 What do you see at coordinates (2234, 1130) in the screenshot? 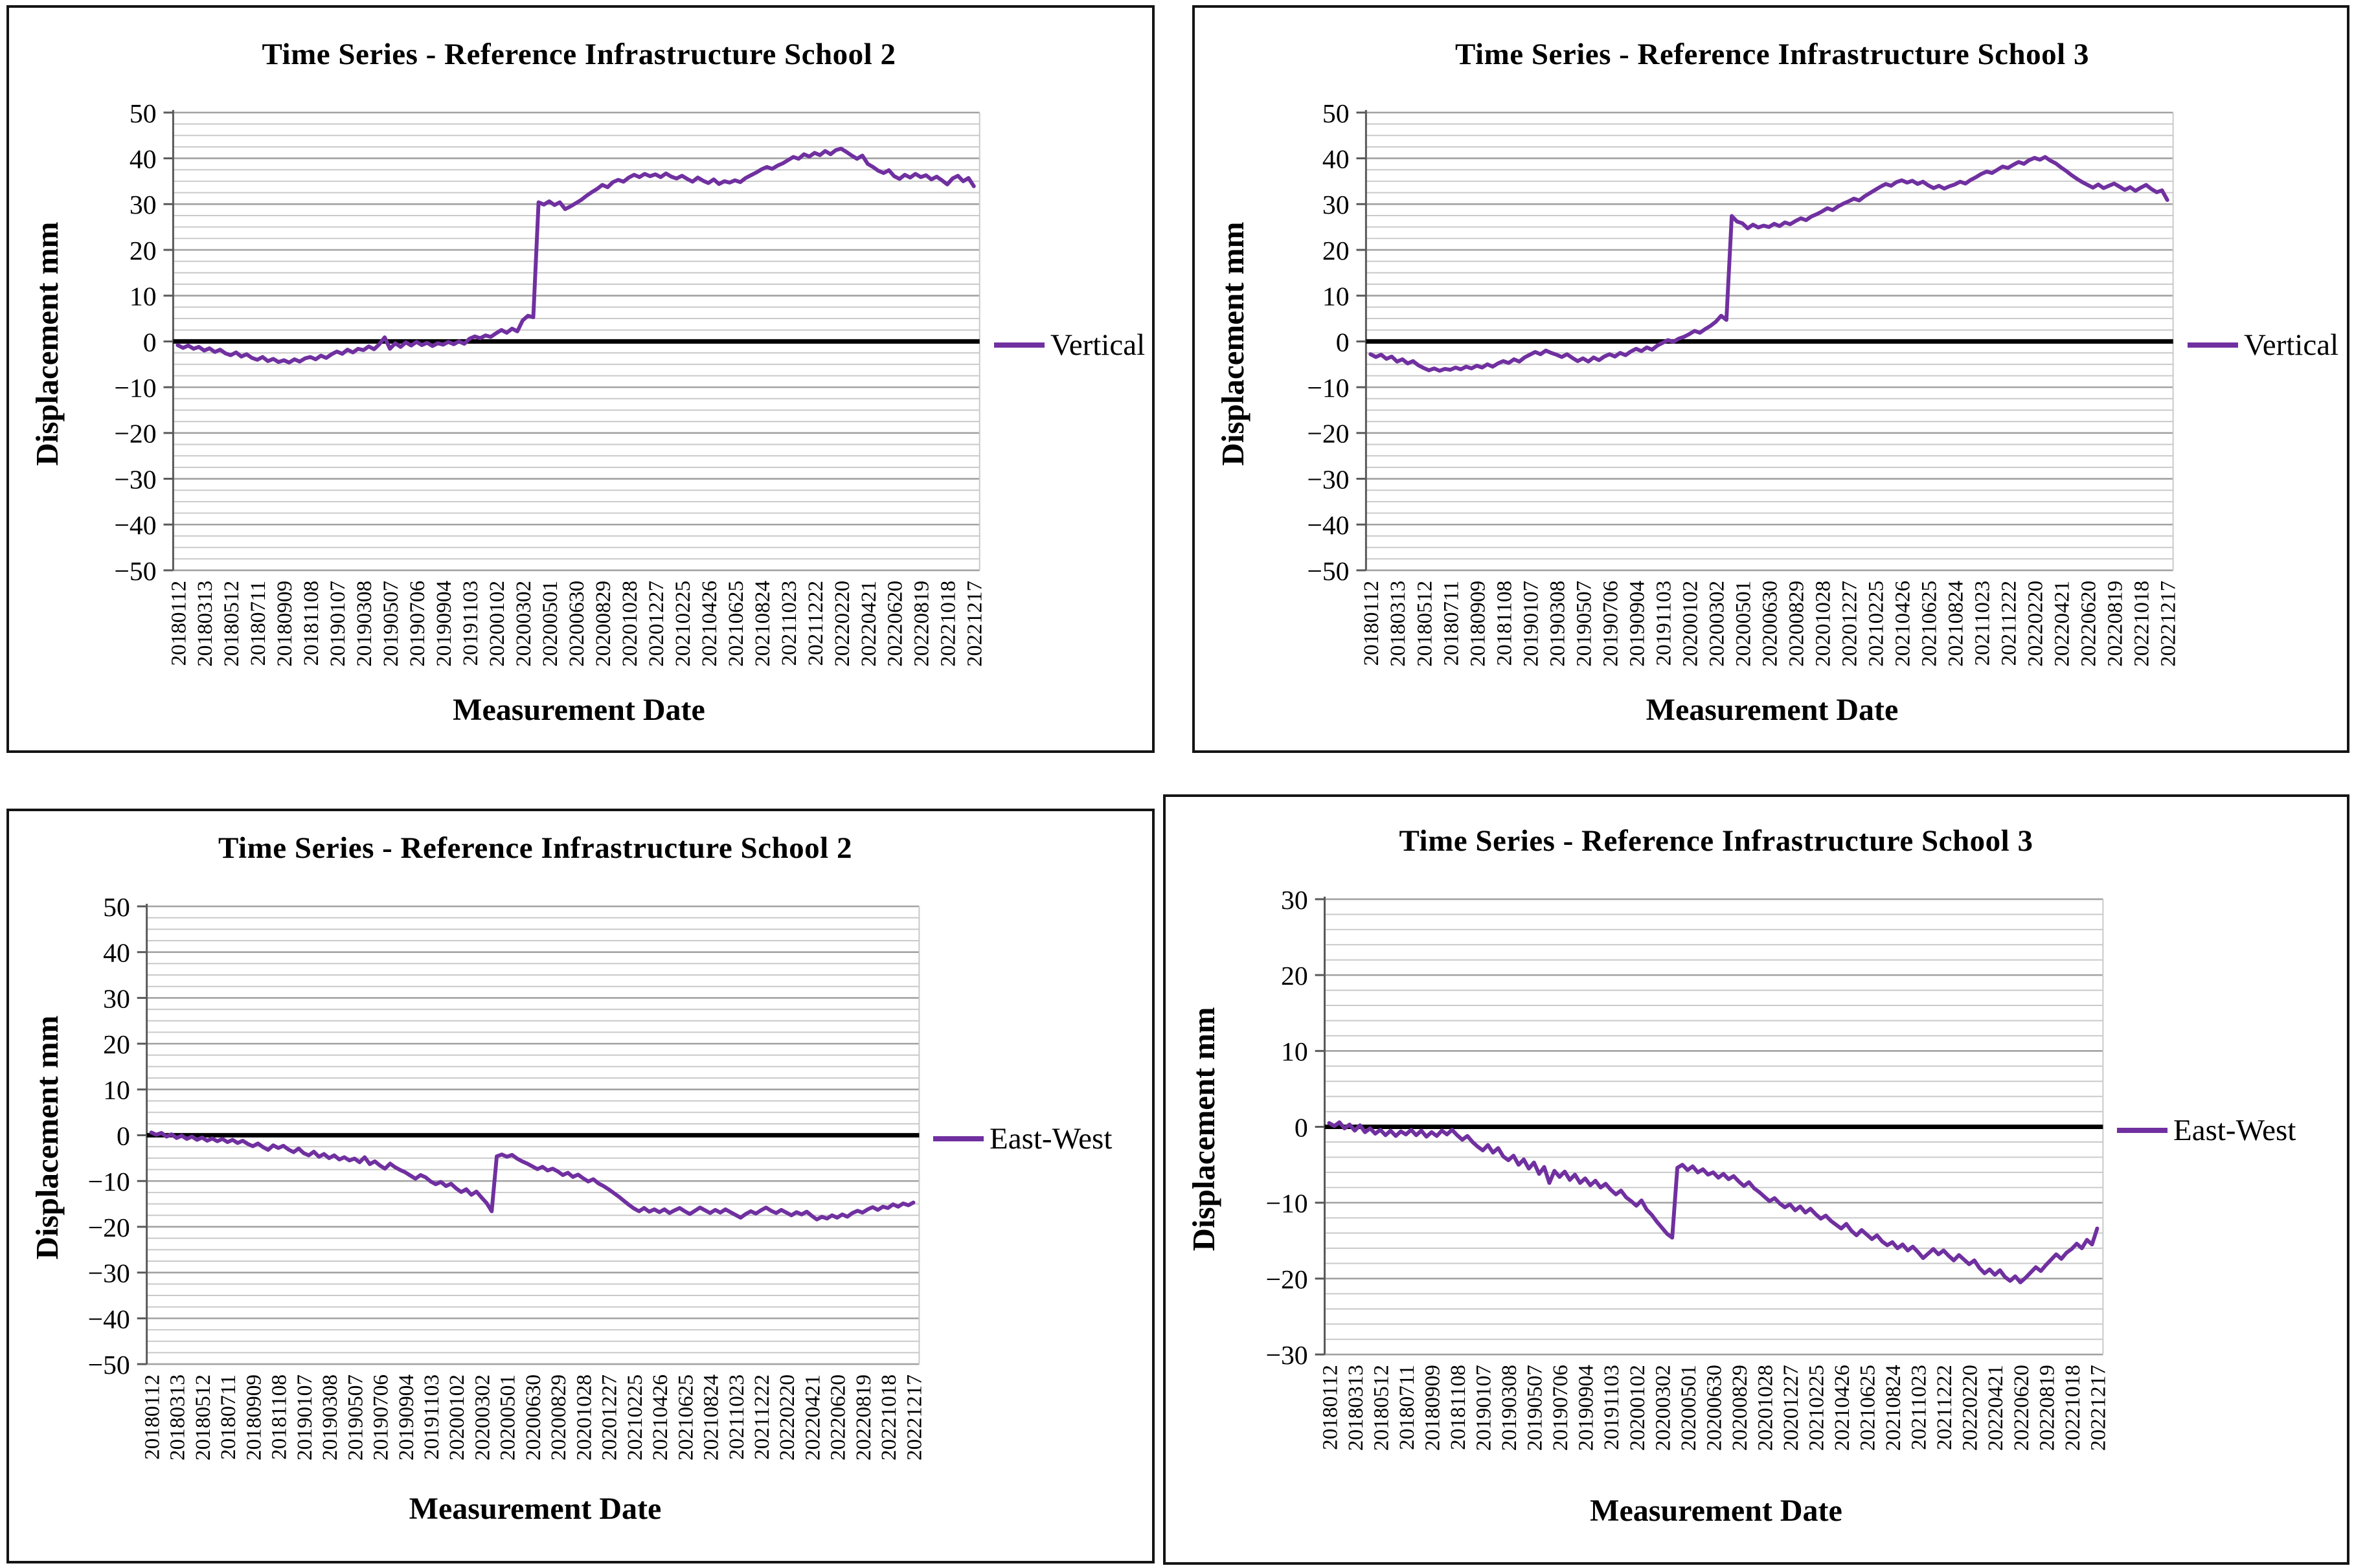
I see `legend-label: East-West` at bounding box center [2234, 1130].